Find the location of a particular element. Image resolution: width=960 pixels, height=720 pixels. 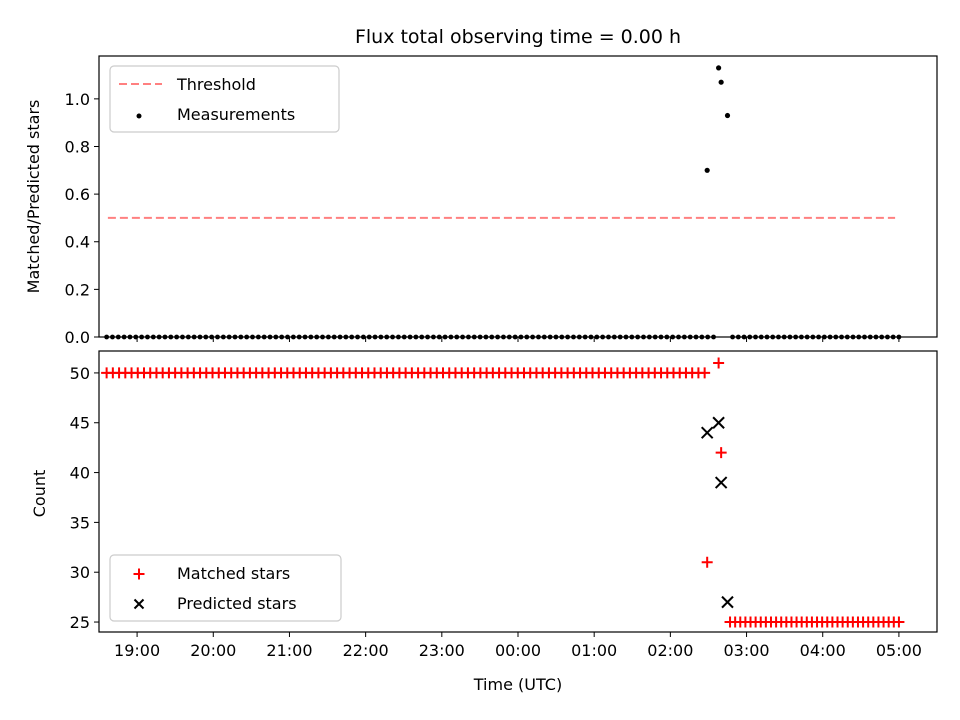

top-legend: Threshold Measurements is located at coordinates (224, 99).